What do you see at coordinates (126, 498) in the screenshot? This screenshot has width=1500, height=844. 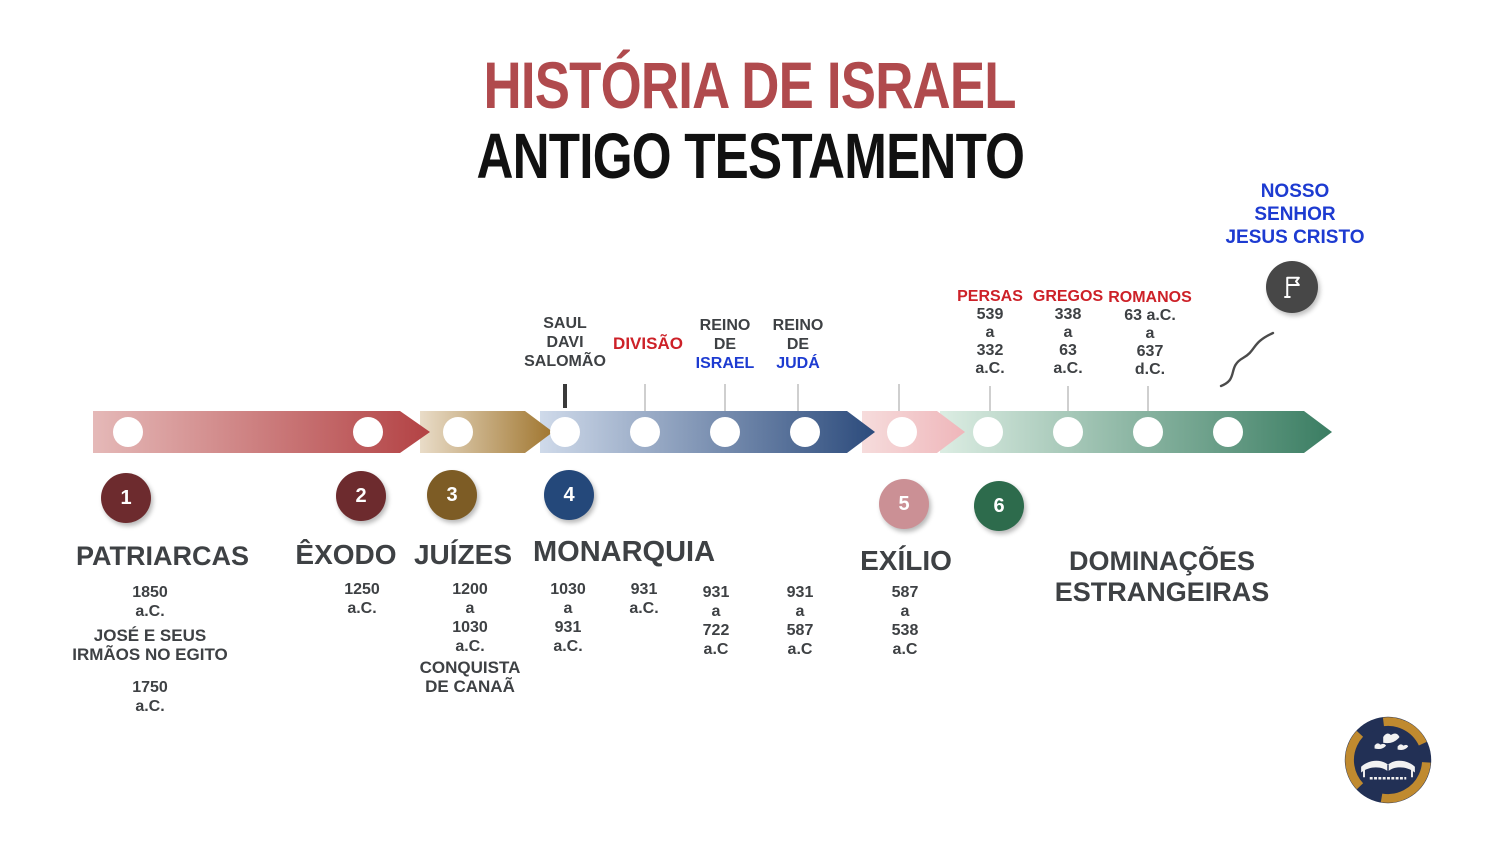 I see `period-1-badge: 1` at bounding box center [126, 498].